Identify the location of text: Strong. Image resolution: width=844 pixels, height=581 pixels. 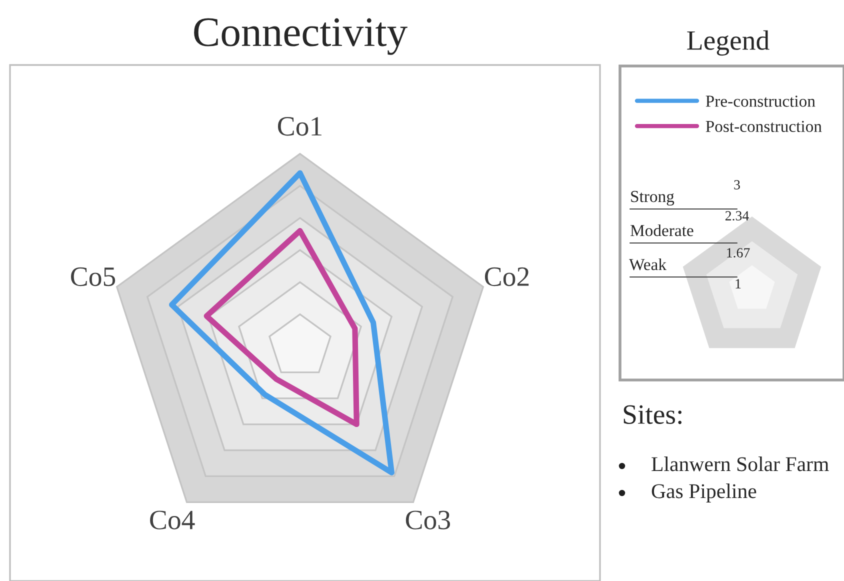
(652, 198).